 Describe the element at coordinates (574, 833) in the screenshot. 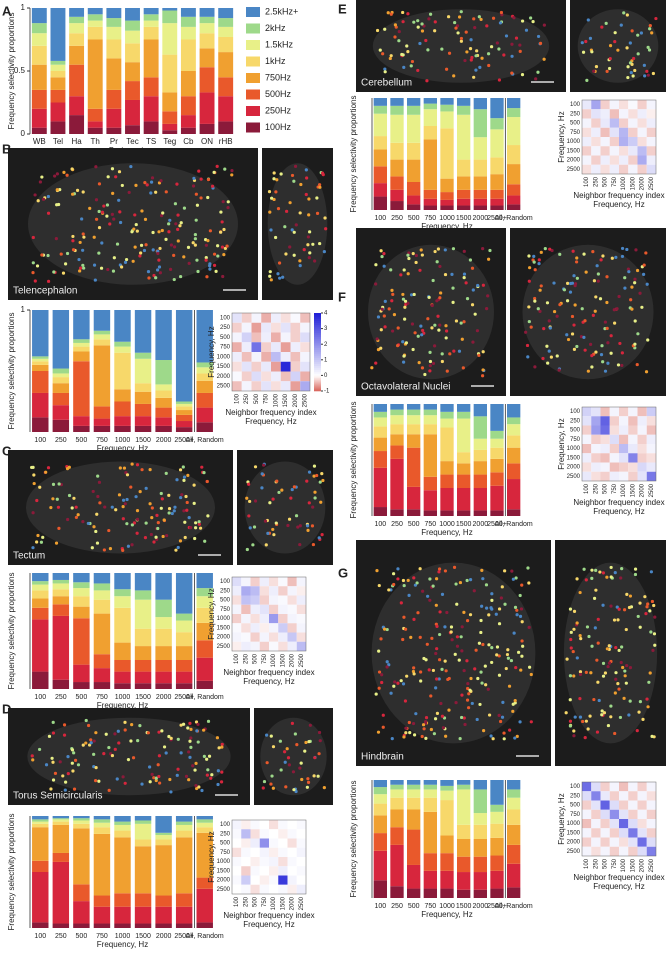

I see `heat-row-label: 1500` at that location.